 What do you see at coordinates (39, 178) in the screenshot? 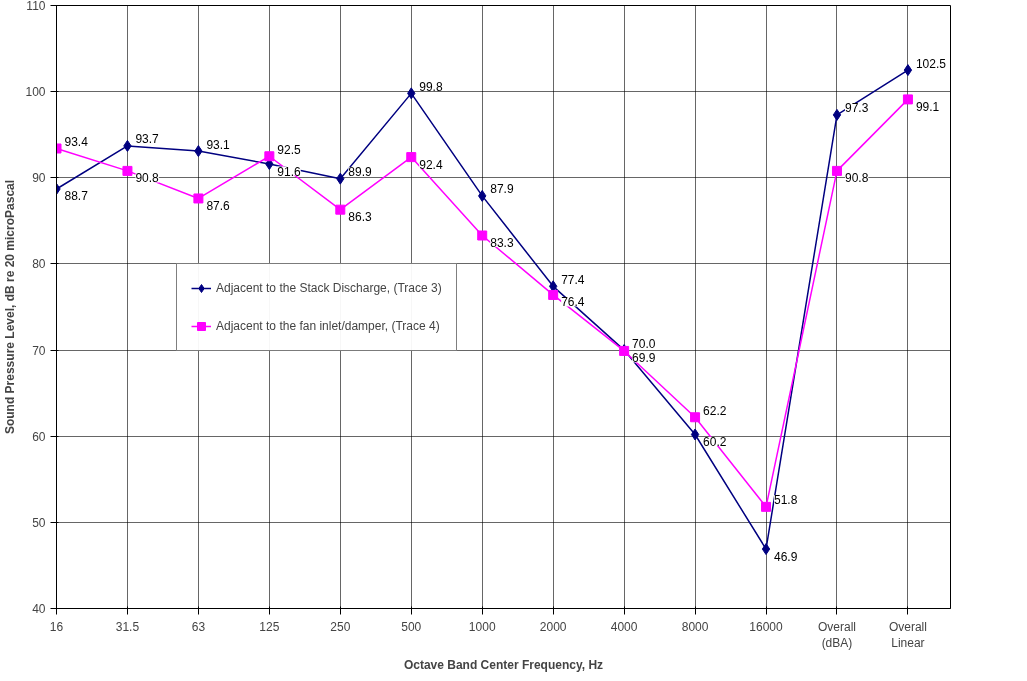
I see `y-tick-label: 90` at bounding box center [39, 178].